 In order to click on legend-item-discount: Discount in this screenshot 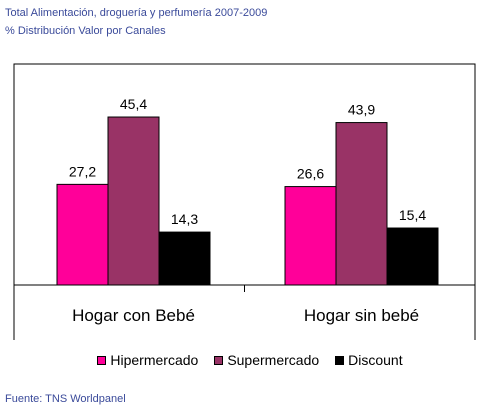, I will do `click(369, 360)`.